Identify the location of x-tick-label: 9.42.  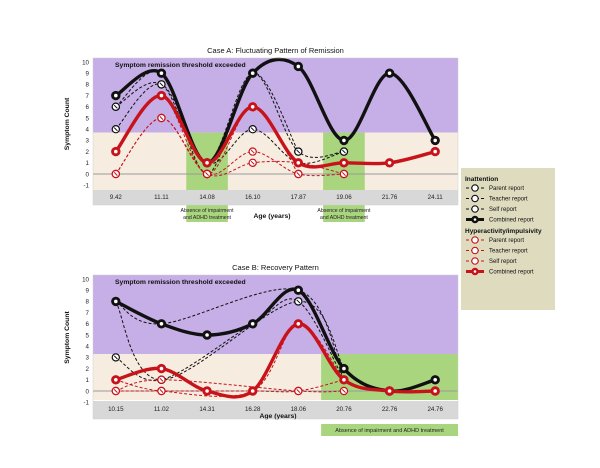
(116, 197).